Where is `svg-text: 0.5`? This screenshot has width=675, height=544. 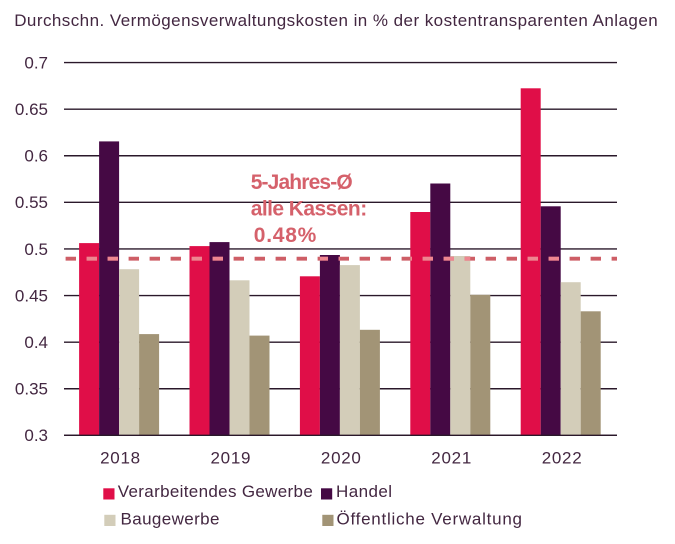 svg-text: 0.5 is located at coordinates (36, 249).